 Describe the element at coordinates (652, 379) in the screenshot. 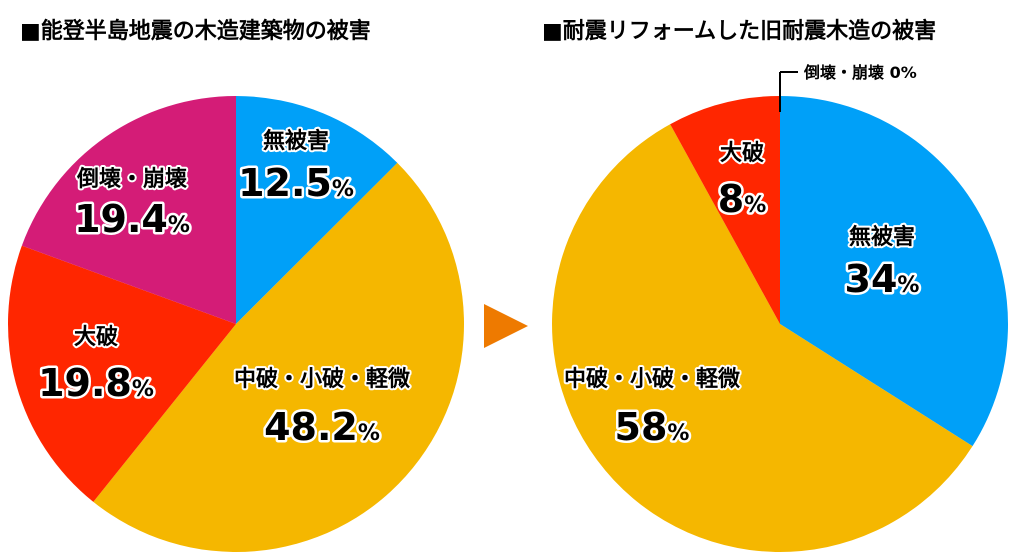

I see `right-slice-1-category-label: 中破・小破・軽微` at that location.